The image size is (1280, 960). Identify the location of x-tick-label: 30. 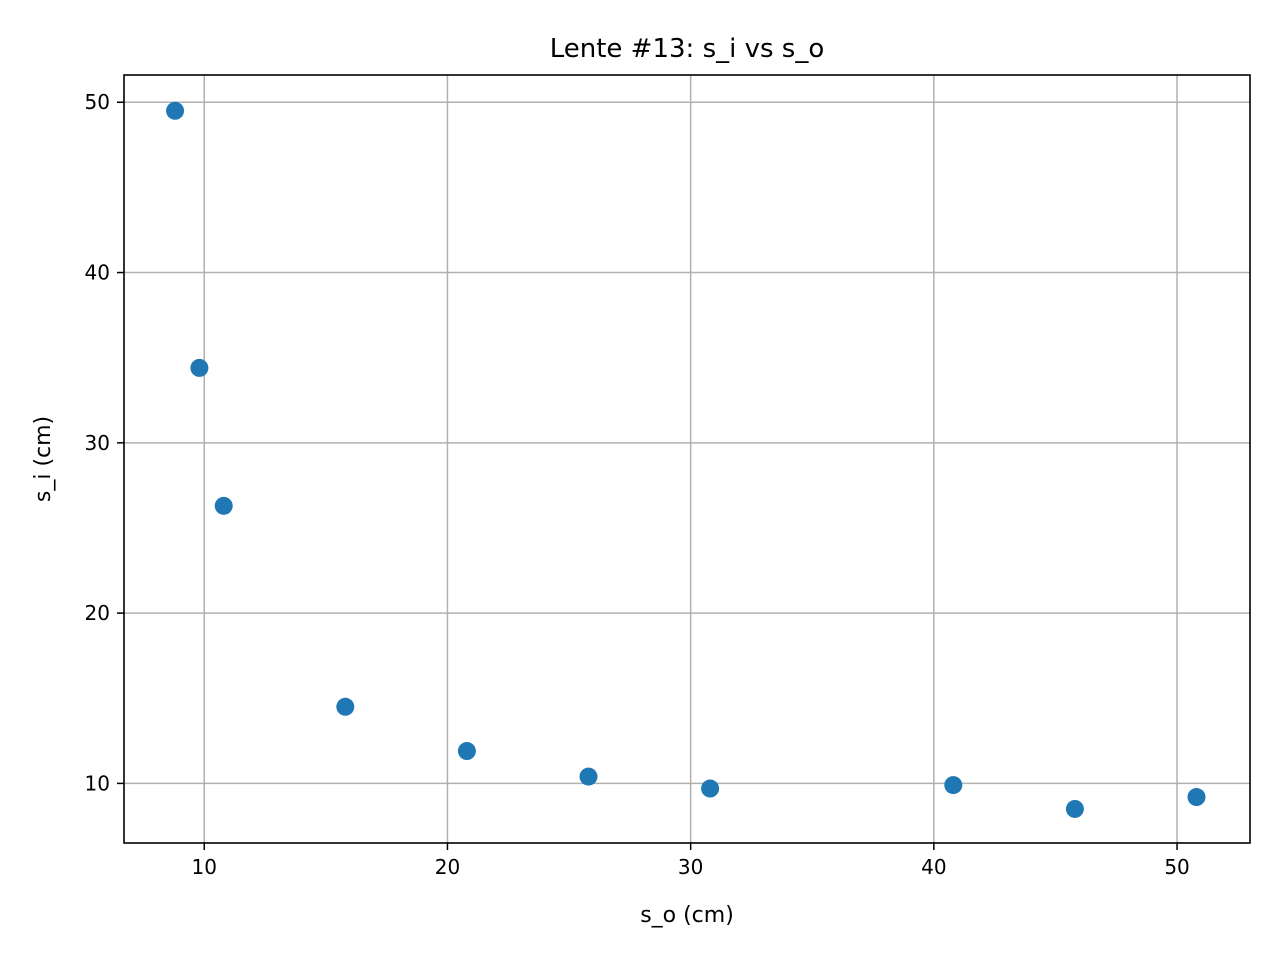
(690, 867).